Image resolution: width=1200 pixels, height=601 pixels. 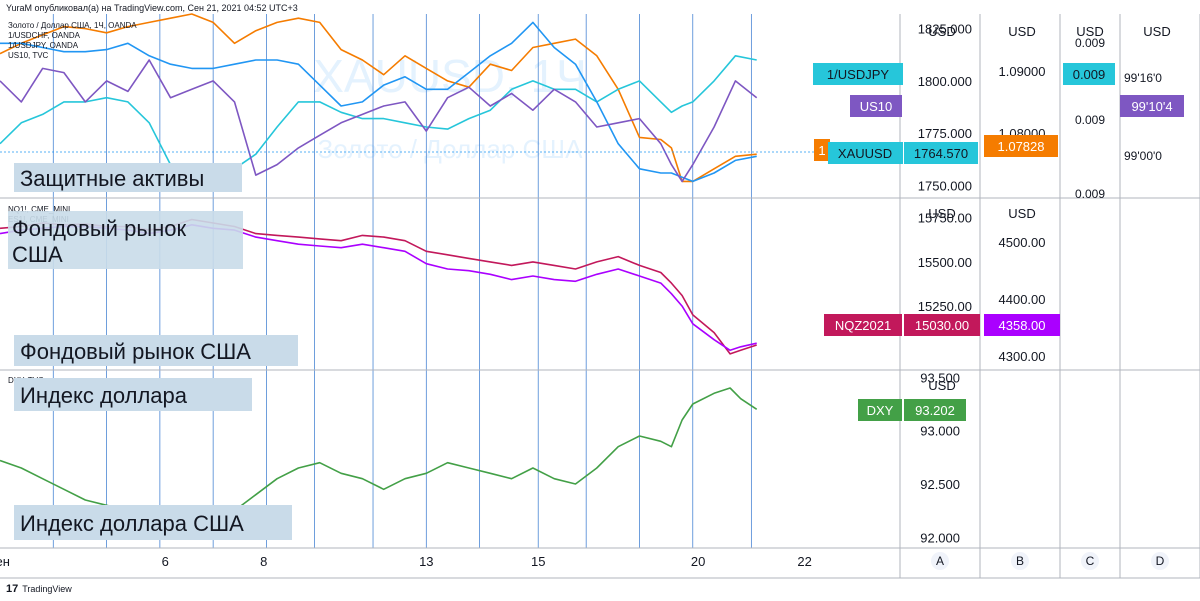 I want to click on tag-nq-label: NQZ2021, so click(x=863, y=325).